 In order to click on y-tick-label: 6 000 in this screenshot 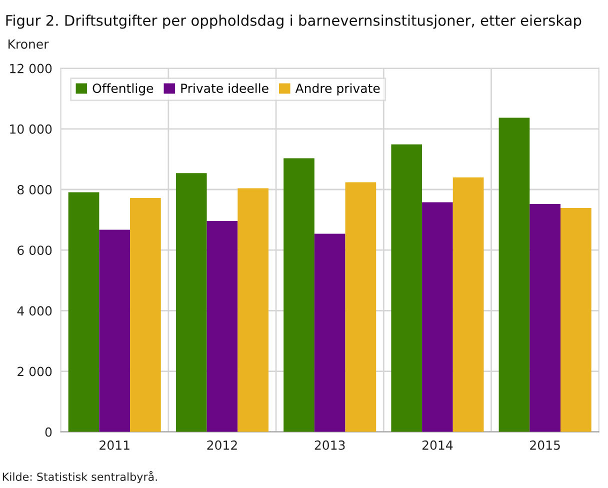, I will do `click(35, 251)`.